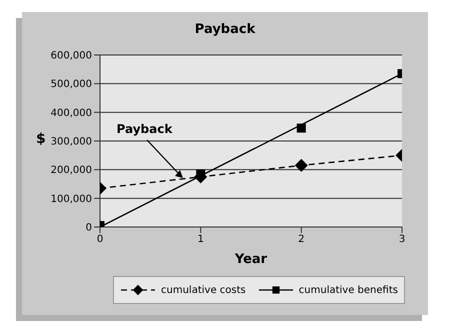  What do you see at coordinates (71, 170) in the screenshot?
I see `y-tick-label: 200,000` at bounding box center [71, 170].